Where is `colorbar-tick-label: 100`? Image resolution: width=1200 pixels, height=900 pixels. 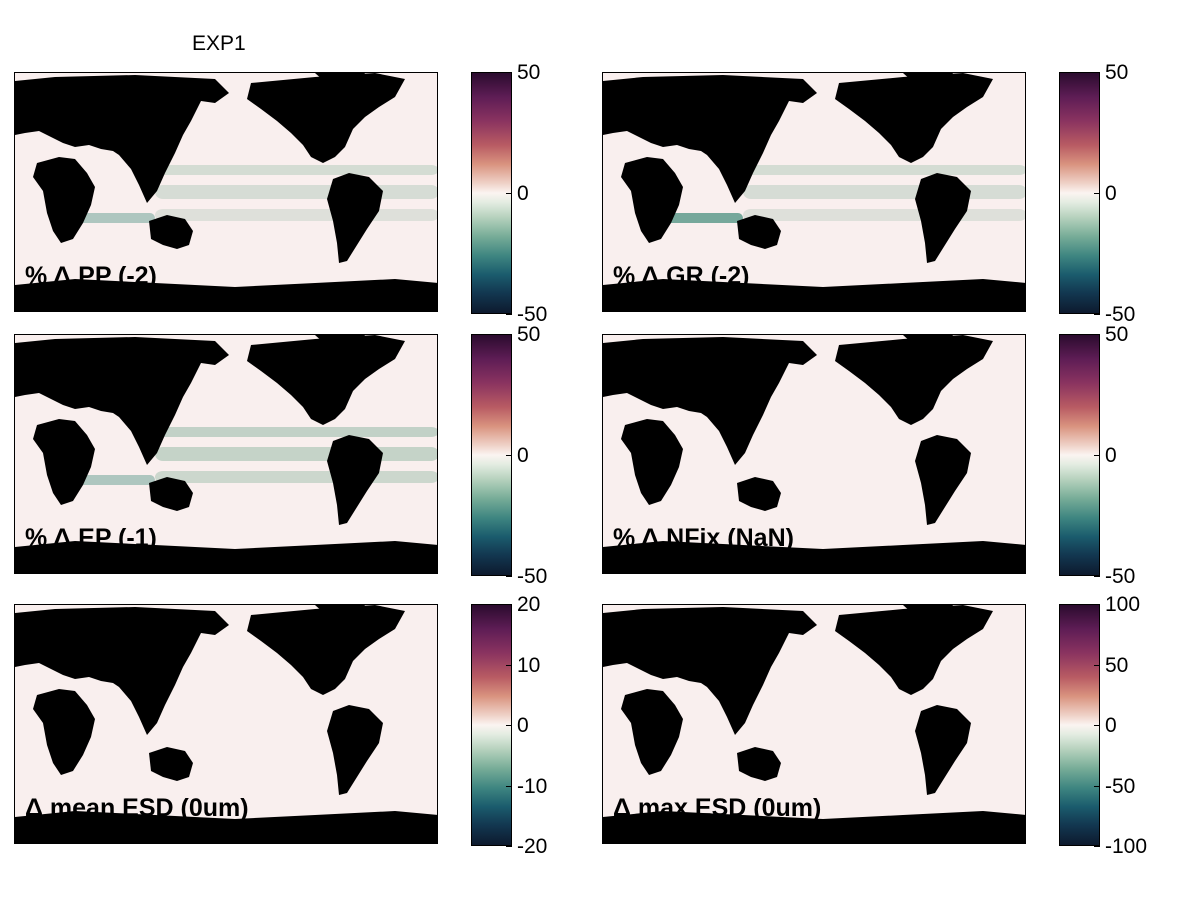 colorbar-tick-label: 100 is located at coordinates (1123, 604).